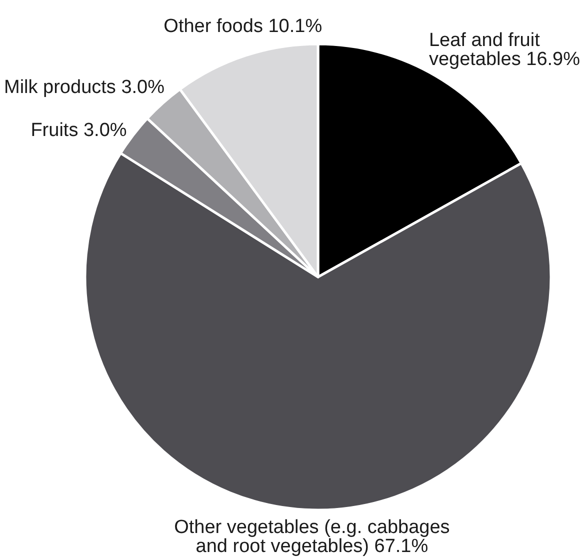 This screenshot has width=584, height=560. Describe the element at coordinates (78, 130) in the screenshot. I see `slice-label: Fruits 3.0%` at that location.